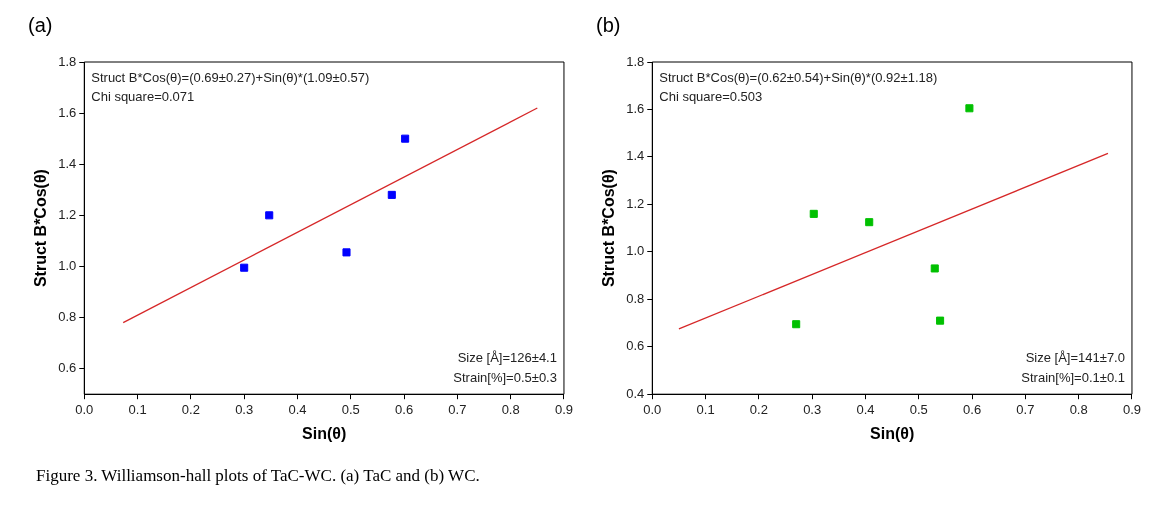 Image resolution: width=1154 pixels, height=515 pixels. I want to click on chart-title: (b), so click(608, 24).